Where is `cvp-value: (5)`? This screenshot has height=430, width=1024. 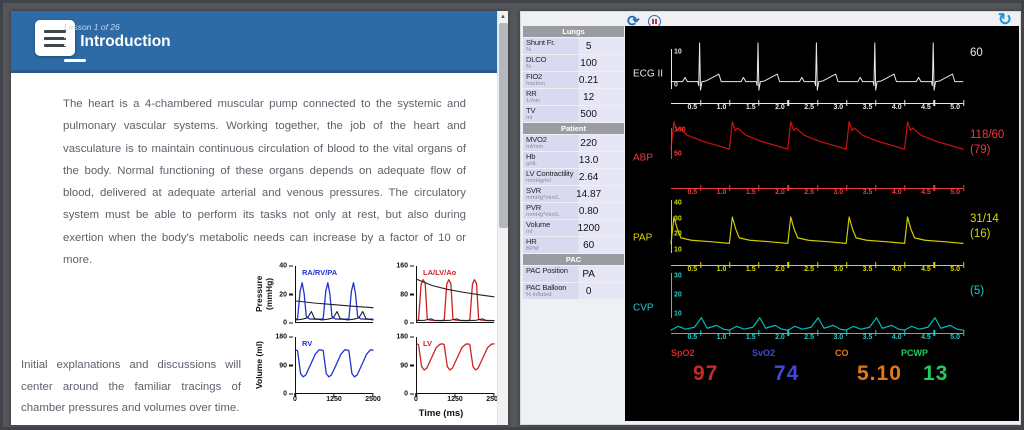 cvp-value: (5) is located at coordinates (977, 291).